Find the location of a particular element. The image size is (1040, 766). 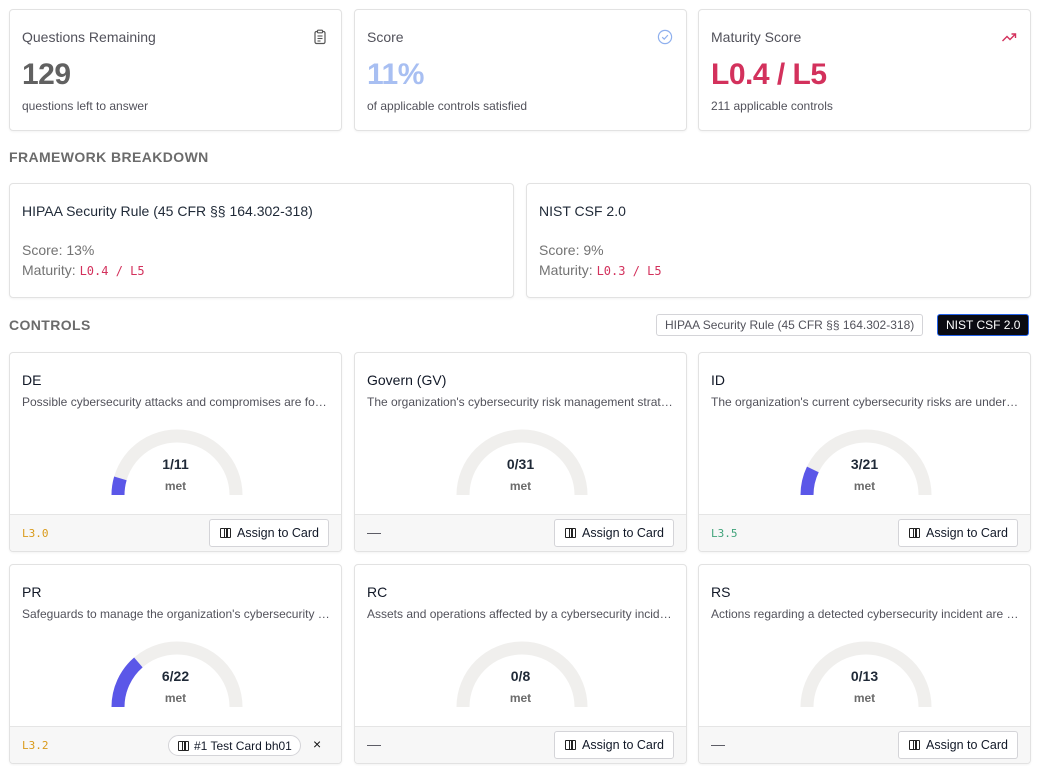

assigned-card-chip: #1 Test Card bh01 is located at coordinates (234, 745).